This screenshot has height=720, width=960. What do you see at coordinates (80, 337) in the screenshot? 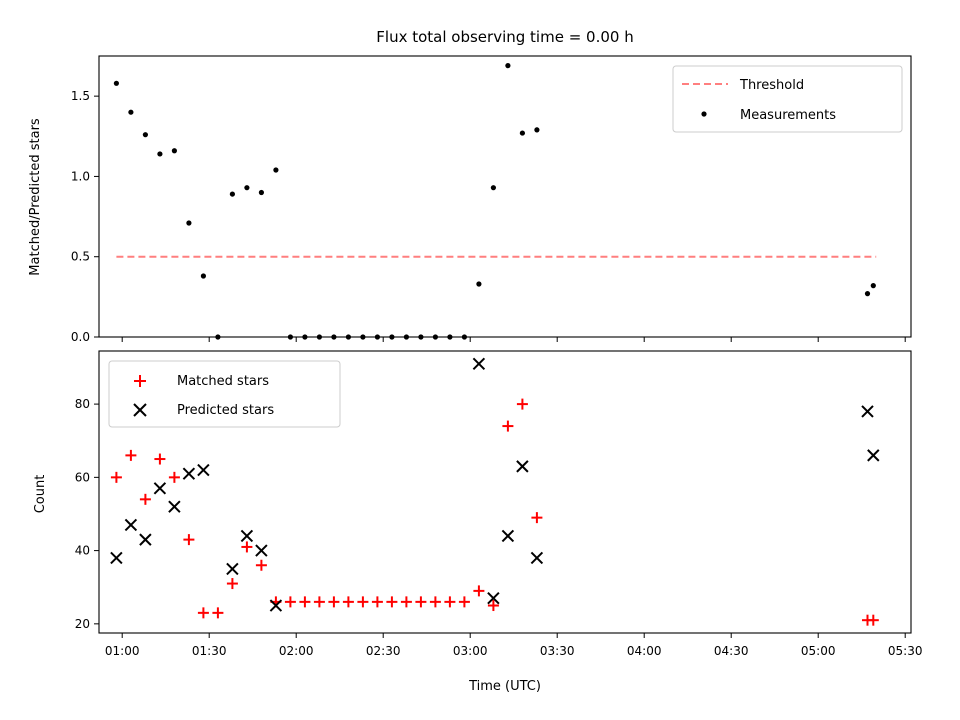
I see `y-tick-label: 0.0` at bounding box center [80, 337].